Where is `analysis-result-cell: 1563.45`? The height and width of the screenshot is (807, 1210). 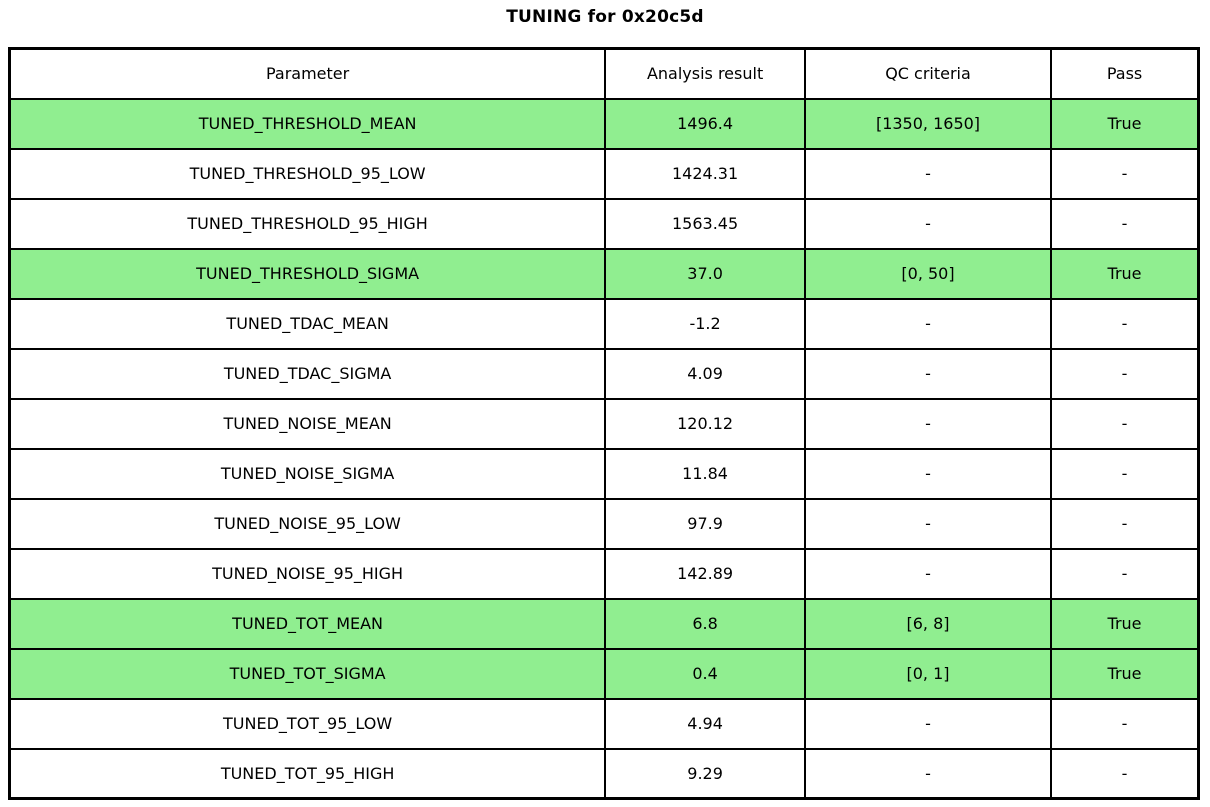 analysis-result-cell: 1563.45 is located at coordinates (705, 223).